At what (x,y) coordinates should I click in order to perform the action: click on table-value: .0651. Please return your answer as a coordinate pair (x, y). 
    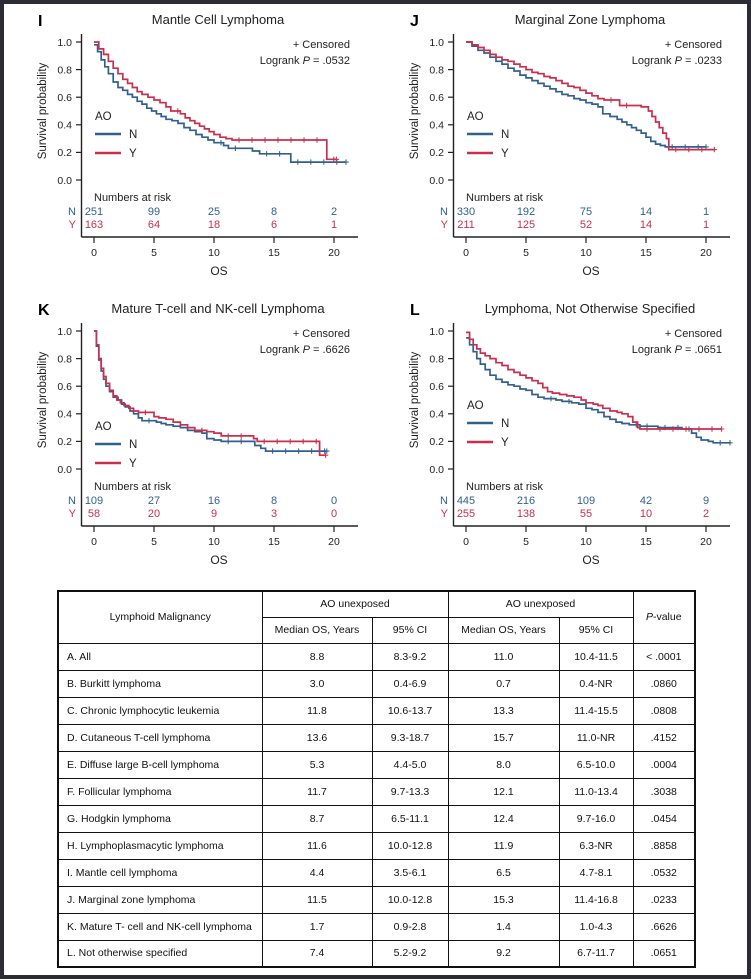
    Looking at the image, I should click on (664, 953).